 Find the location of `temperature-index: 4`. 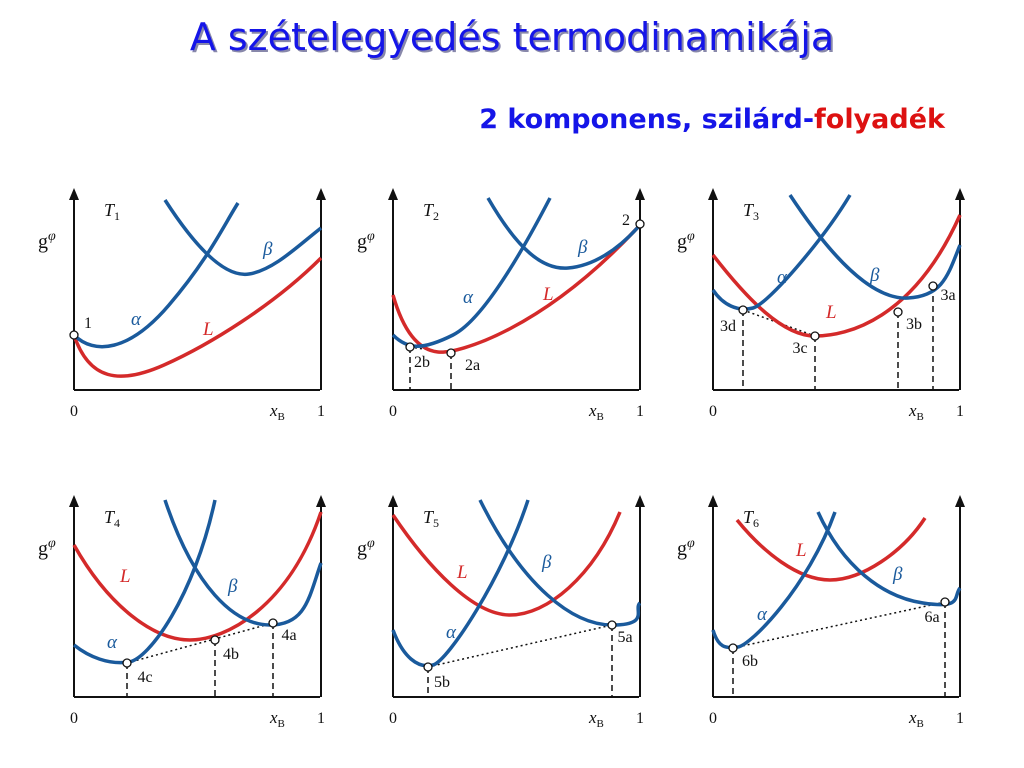

temperature-index: 4 is located at coordinates (117, 523).